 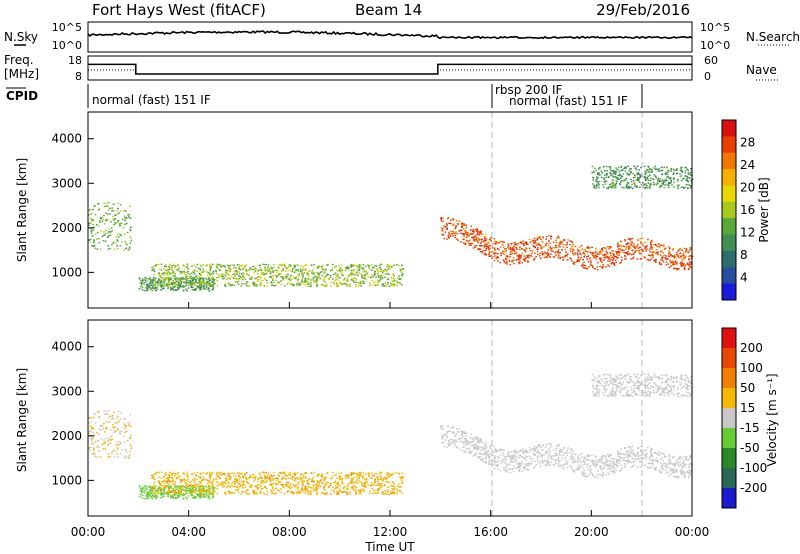 I want to click on colorbar-swatch, so click(x=729, y=210).